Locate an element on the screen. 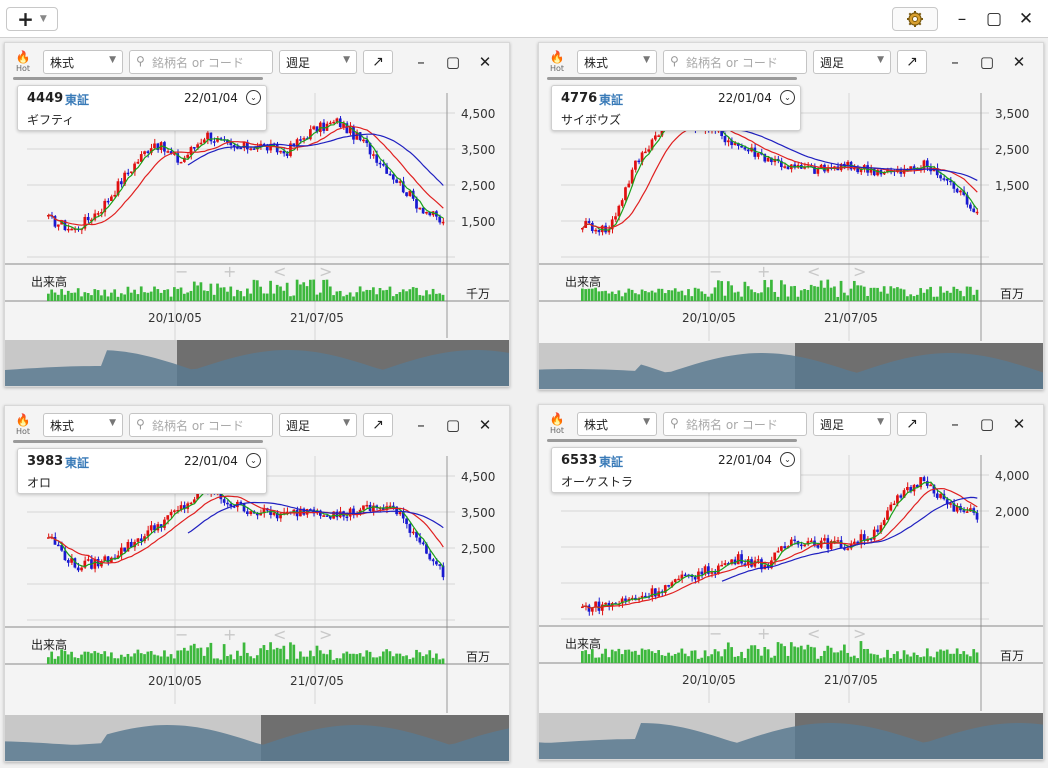  minimize-button: – is located at coordinates (962, 19).